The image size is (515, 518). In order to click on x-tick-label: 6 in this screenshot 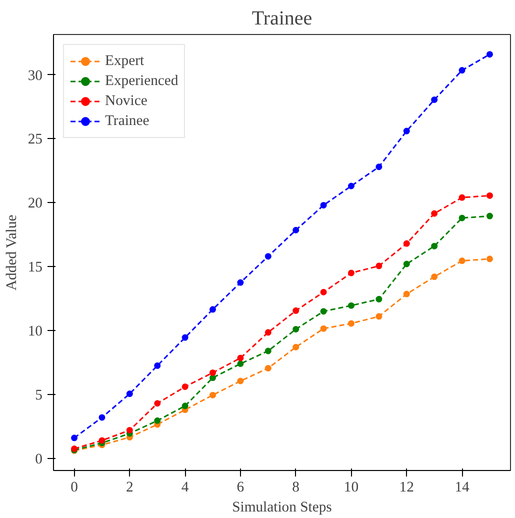, I will do `click(240, 488)`.